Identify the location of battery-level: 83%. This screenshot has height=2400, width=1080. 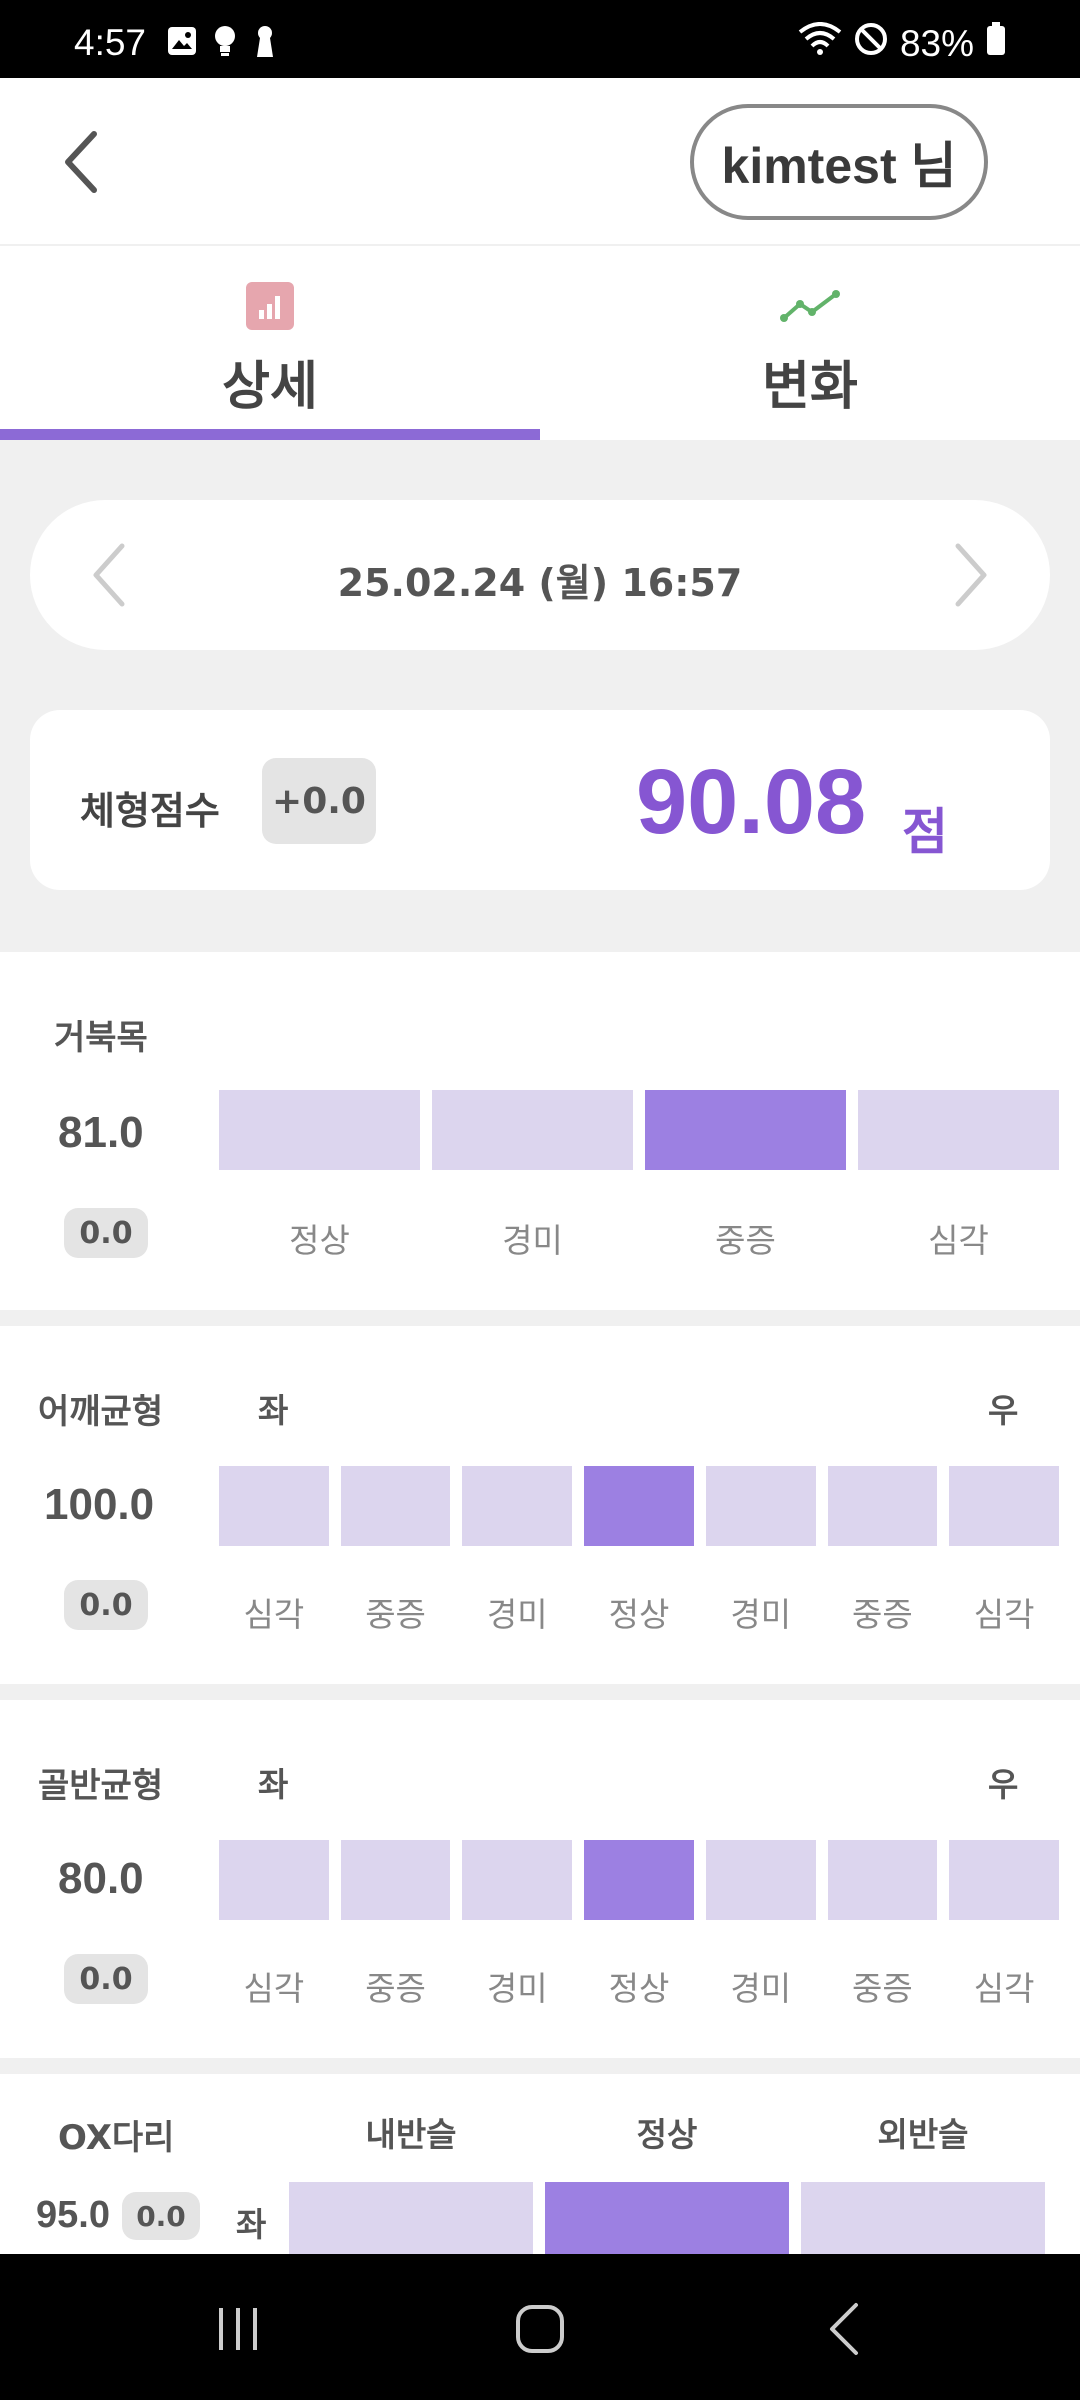
(936, 43).